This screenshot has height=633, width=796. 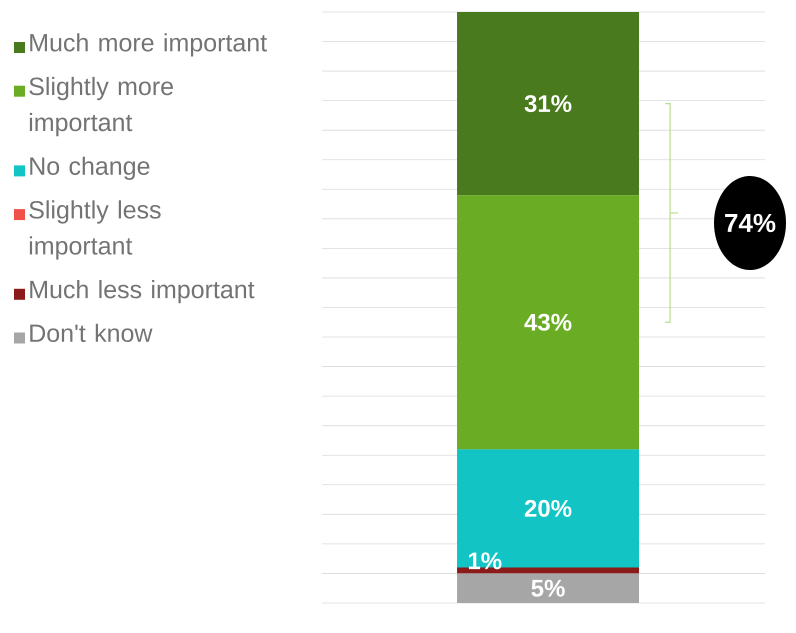 I want to click on legend-label: No change, so click(x=90, y=168).